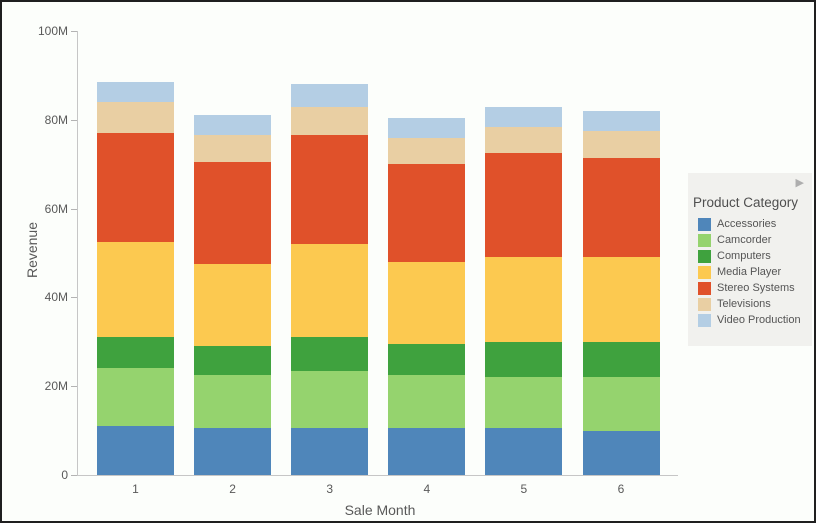  What do you see at coordinates (330, 489) in the screenshot?
I see `x-tick-label: 3` at bounding box center [330, 489].